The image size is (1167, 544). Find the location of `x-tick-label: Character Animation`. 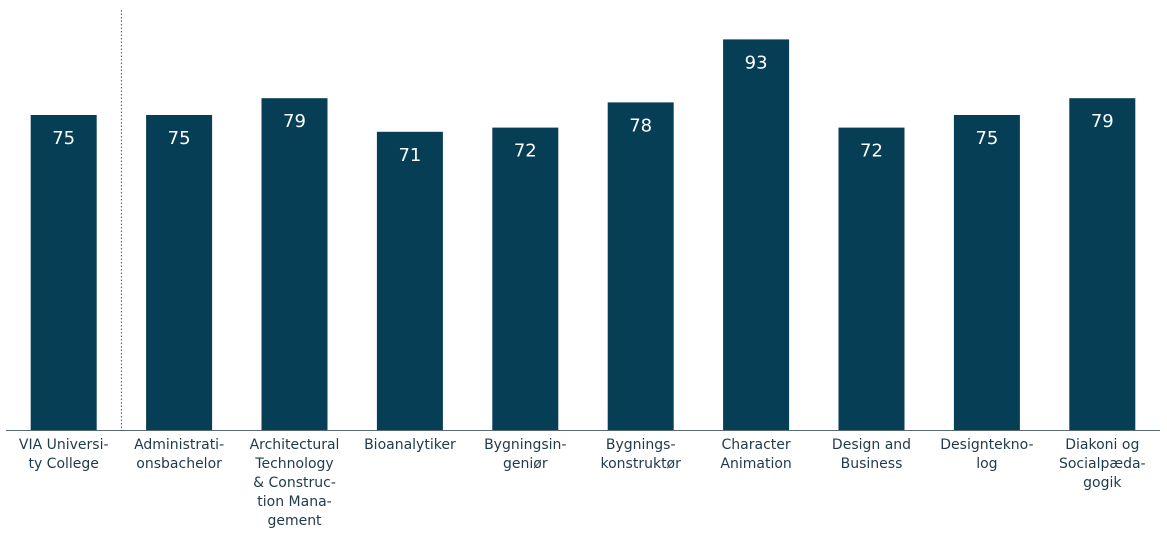

x-tick-label: Character Animation is located at coordinates (755, 454).